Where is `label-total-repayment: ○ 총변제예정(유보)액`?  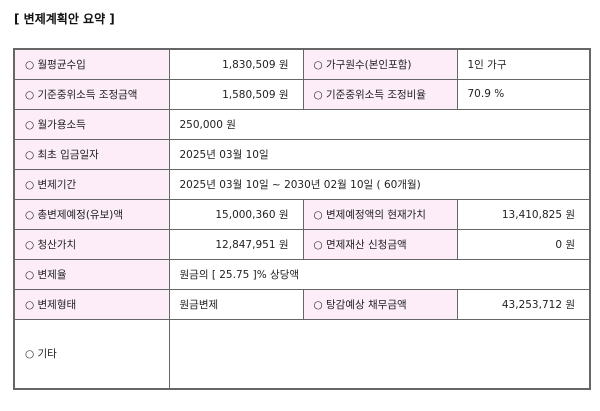
label-total-repayment: ○ 총변제예정(유보)액 is located at coordinates (91, 214).